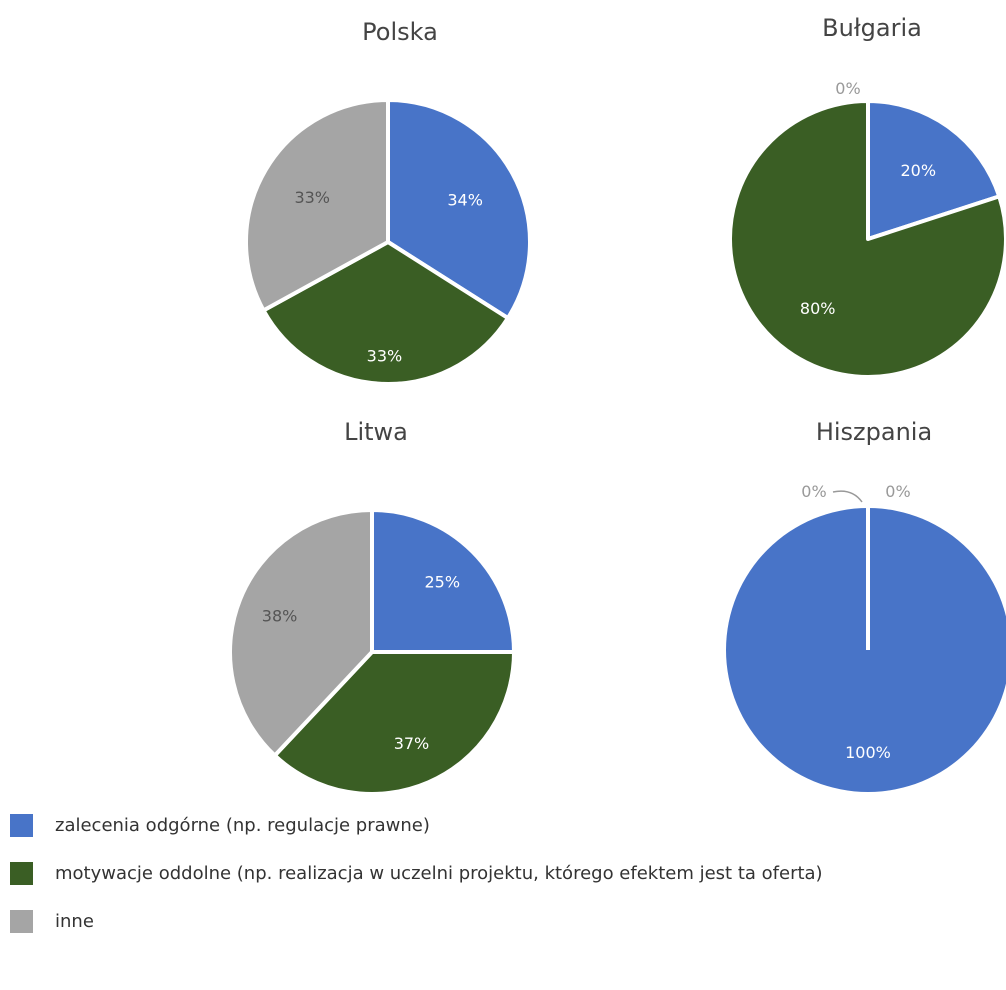  What do you see at coordinates (21, 921) in the screenshot?
I see `legend-swatch-inne` at bounding box center [21, 921].